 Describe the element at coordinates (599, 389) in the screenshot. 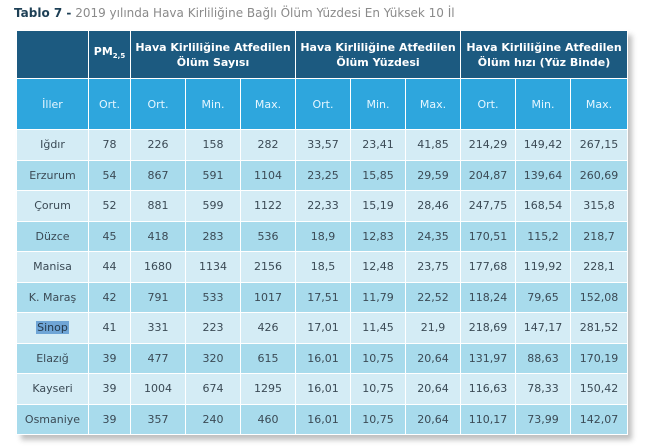

I see `value-cell: 150,42` at that location.